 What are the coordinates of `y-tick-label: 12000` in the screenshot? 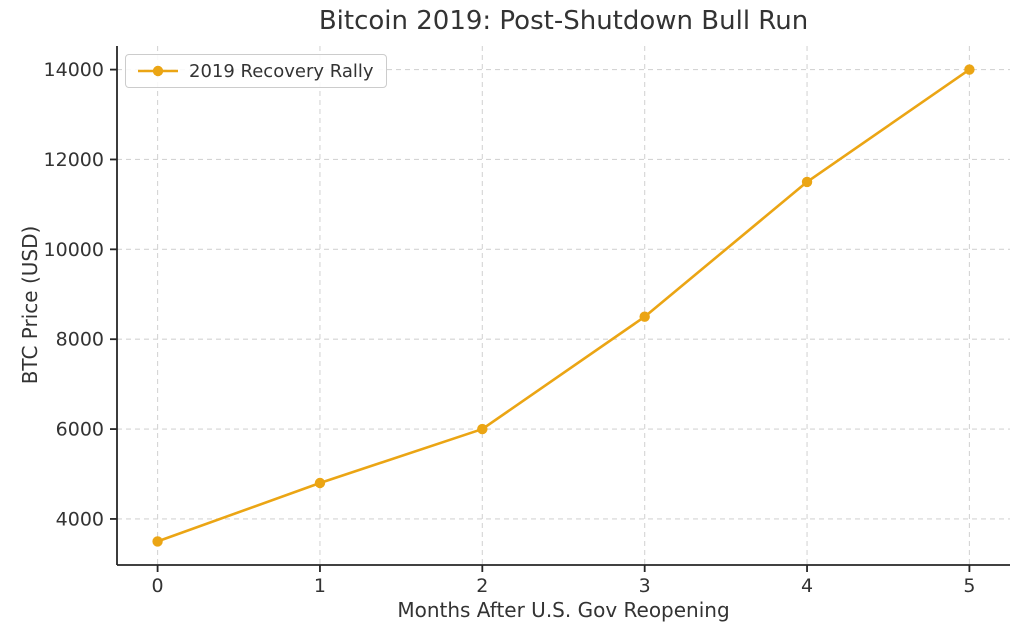 It's located at (74, 160).